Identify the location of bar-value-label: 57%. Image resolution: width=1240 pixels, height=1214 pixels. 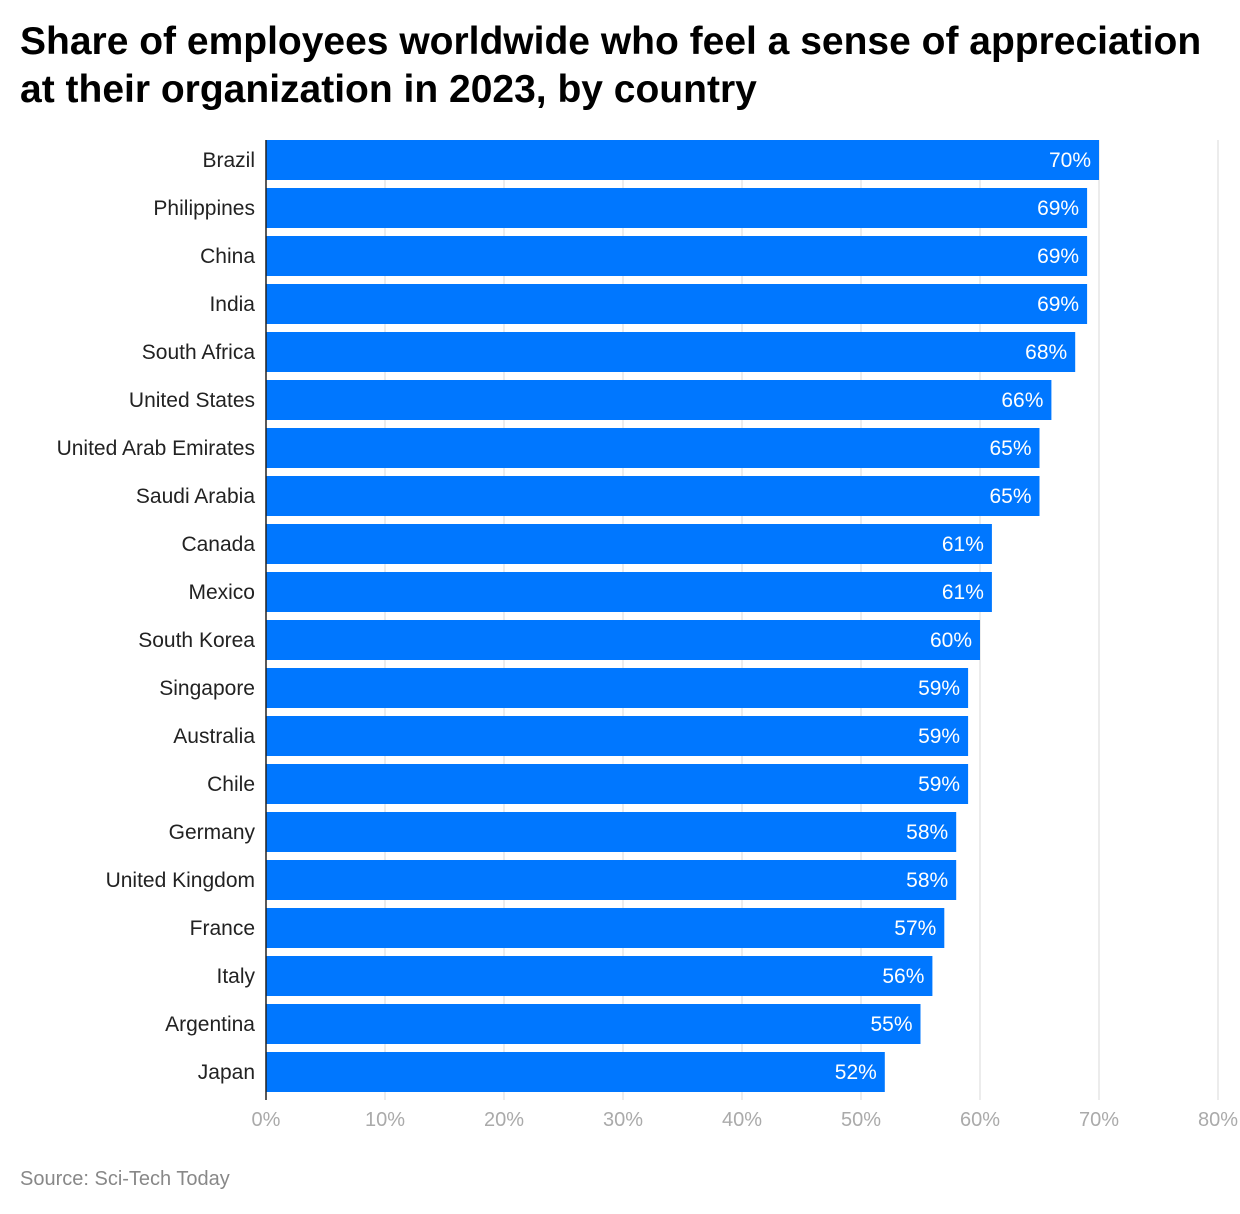
(915, 928).